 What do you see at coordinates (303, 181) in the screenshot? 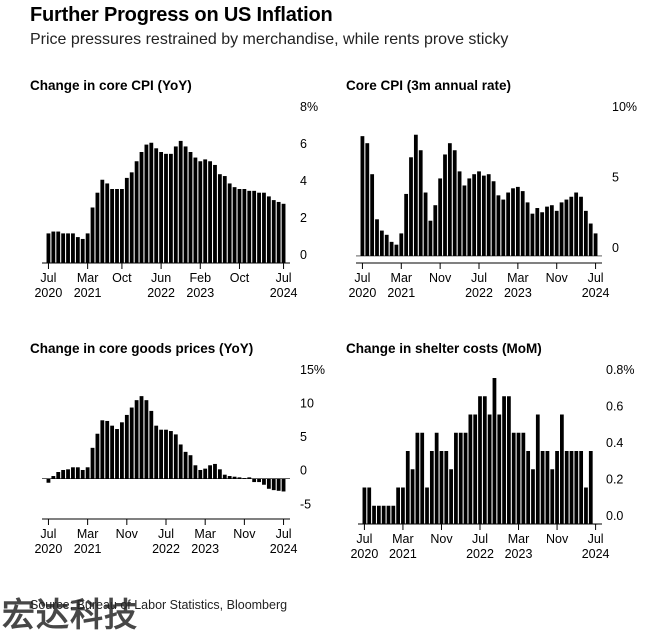
I see `y-tick-label: 4` at bounding box center [303, 181].